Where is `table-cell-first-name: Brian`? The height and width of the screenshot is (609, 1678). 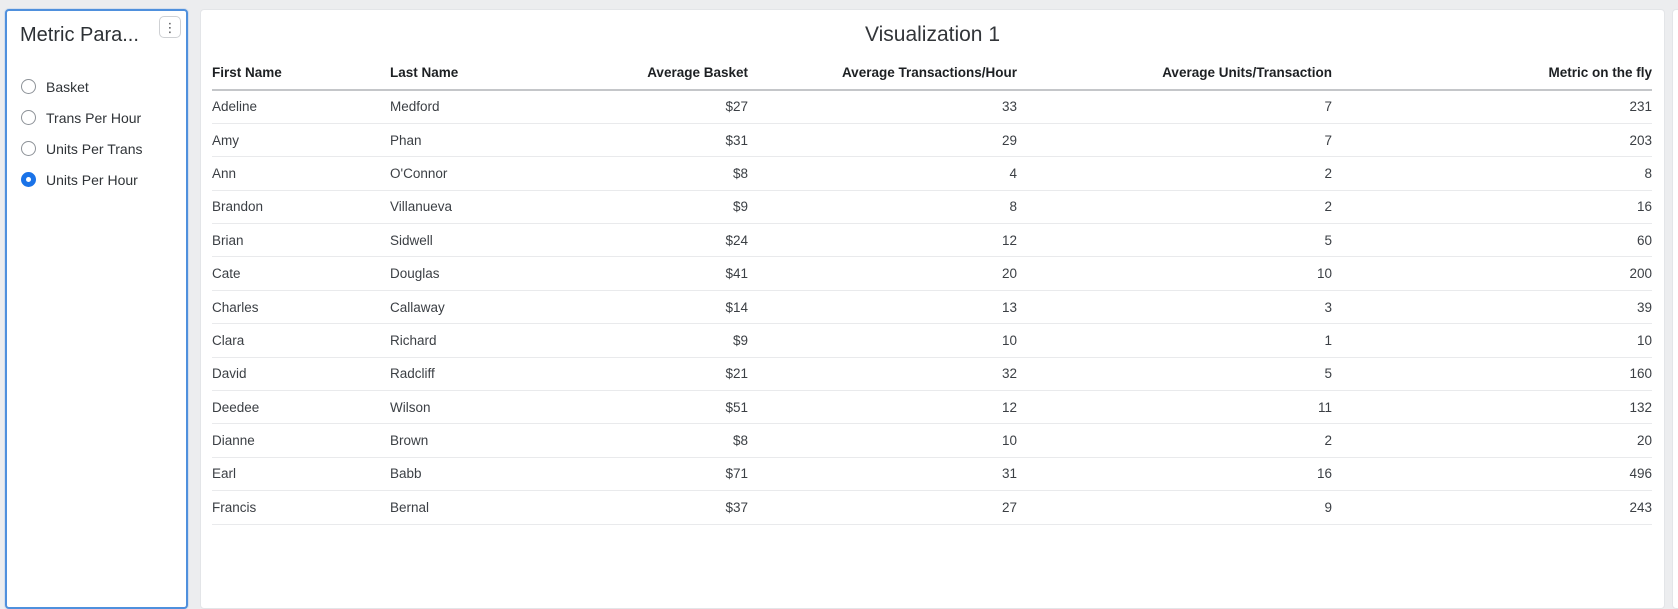
table-cell-first-name: Brian is located at coordinates (301, 240).